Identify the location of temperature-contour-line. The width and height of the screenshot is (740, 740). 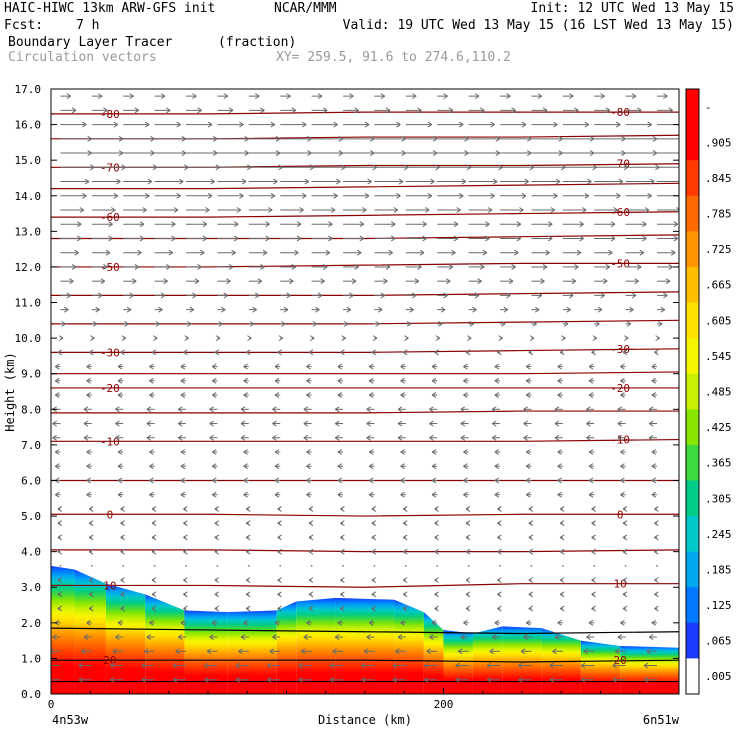
(365, 373).